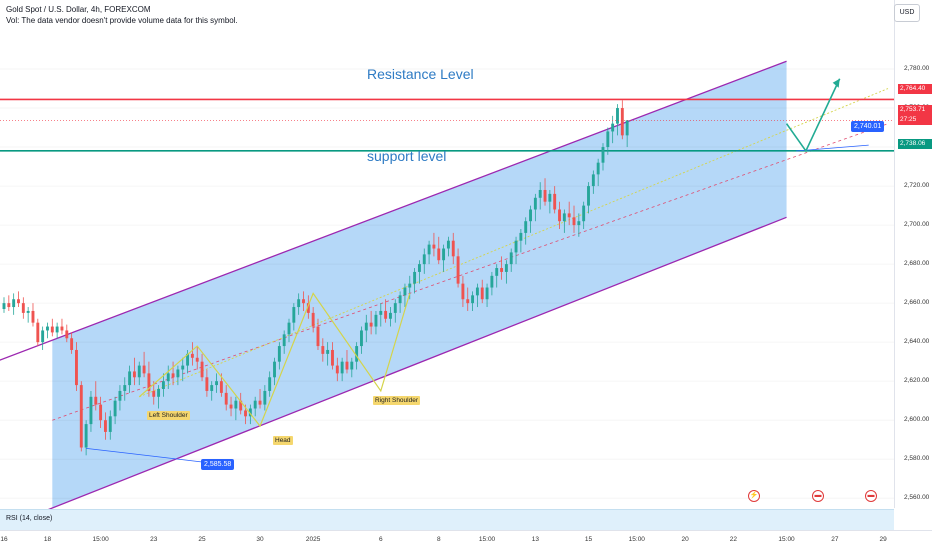 This screenshot has width=932, height=551. What do you see at coordinates (915, 120) in the screenshot?
I see `countdown-tag: 27:25` at bounding box center [915, 120].